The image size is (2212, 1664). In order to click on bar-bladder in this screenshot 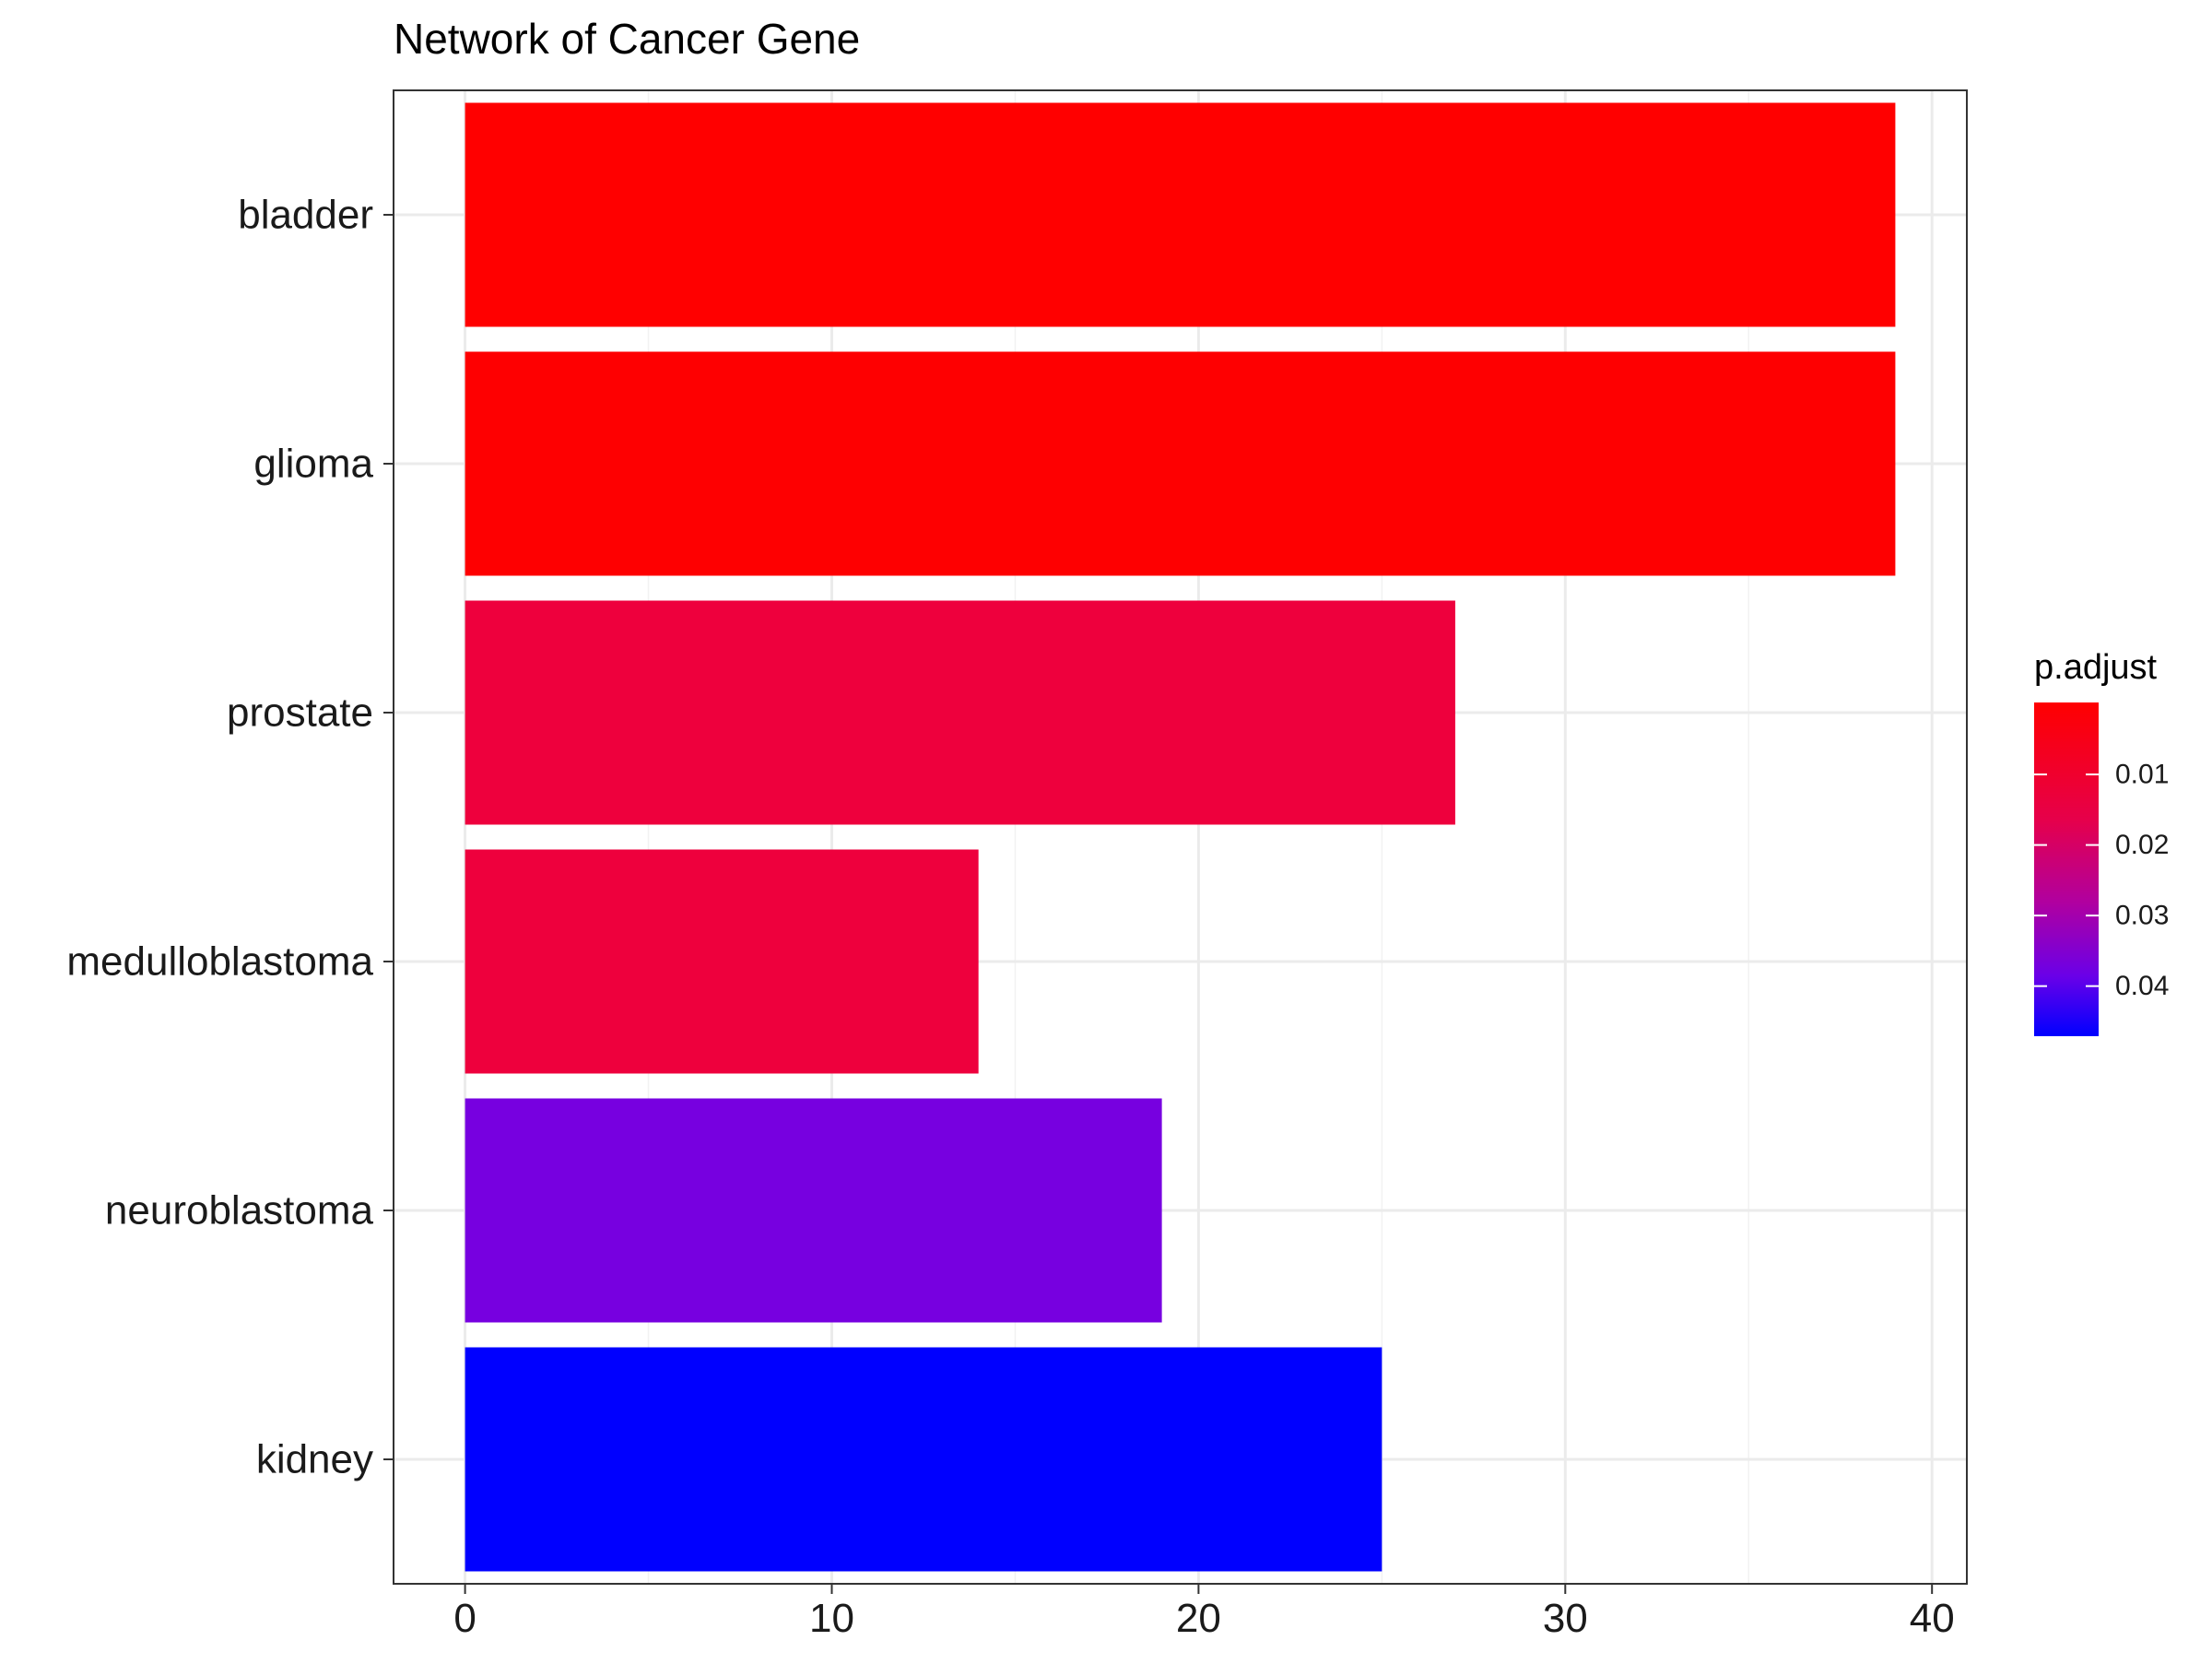, I will do `click(1180, 214)`.